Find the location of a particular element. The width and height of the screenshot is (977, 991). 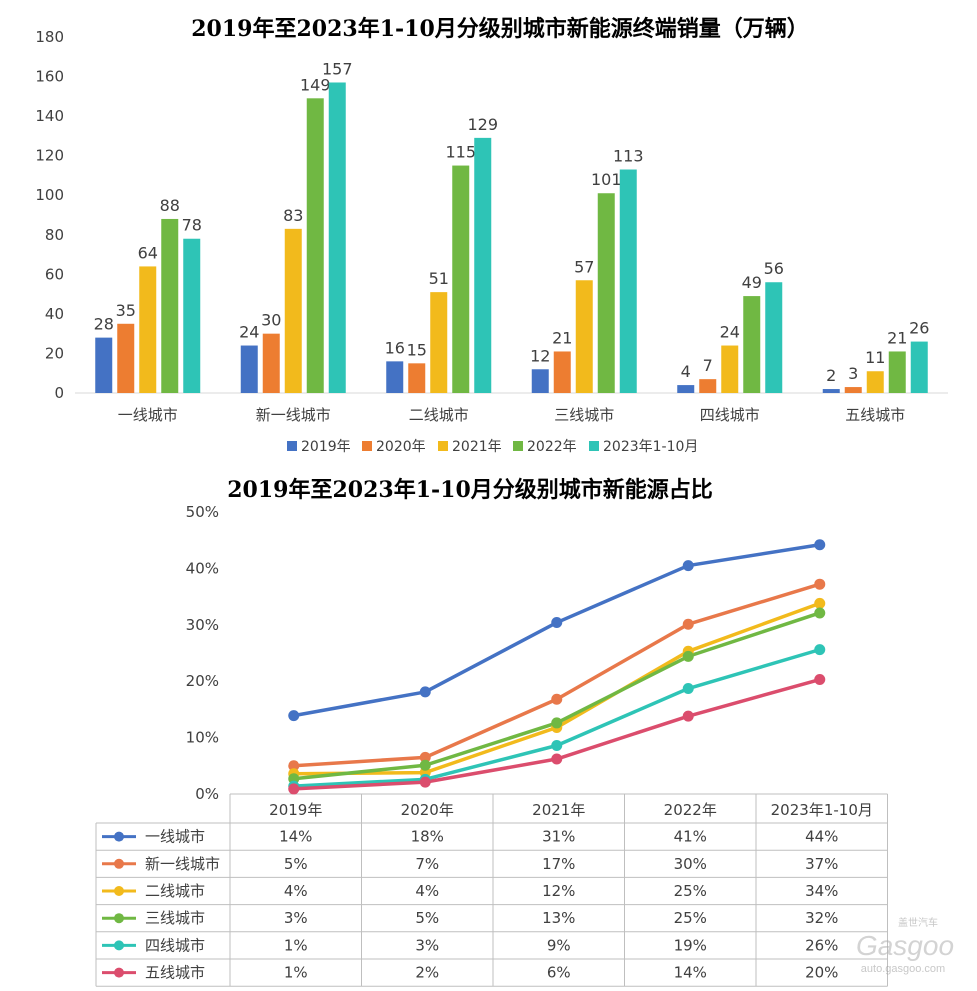

table-value-cell: 12% is located at coordinates (558, 891).